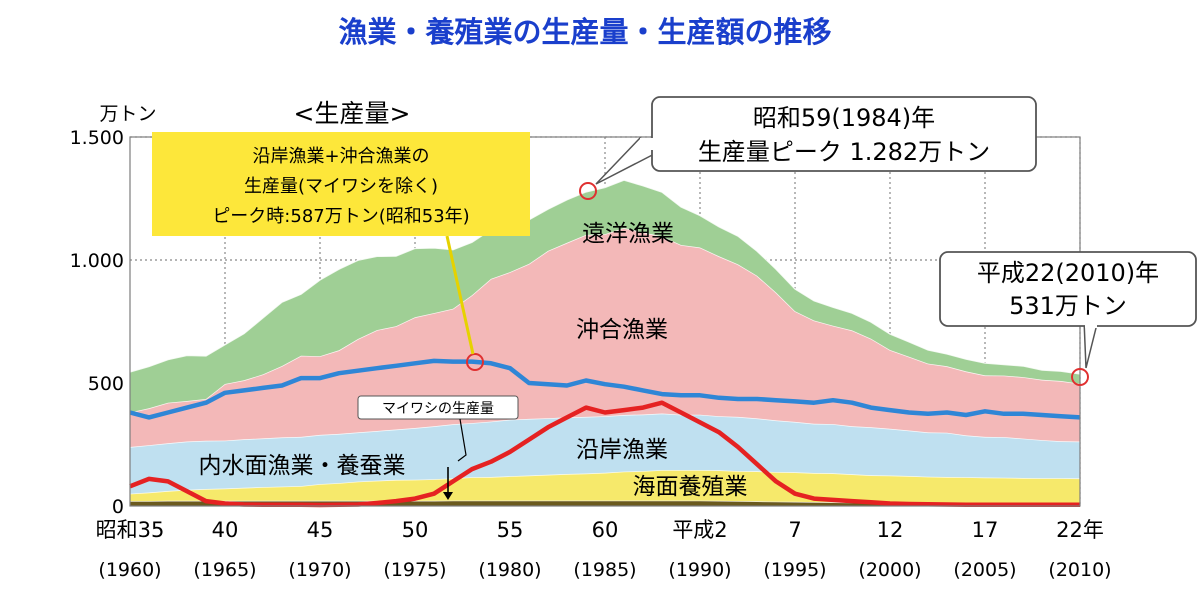 This screenshot has height=600, width=1200. What do you see at coordinates (889, 570) in the screenshot?
I see `x-tick-sublabel: (2000)` at bounding box center [889, 570].